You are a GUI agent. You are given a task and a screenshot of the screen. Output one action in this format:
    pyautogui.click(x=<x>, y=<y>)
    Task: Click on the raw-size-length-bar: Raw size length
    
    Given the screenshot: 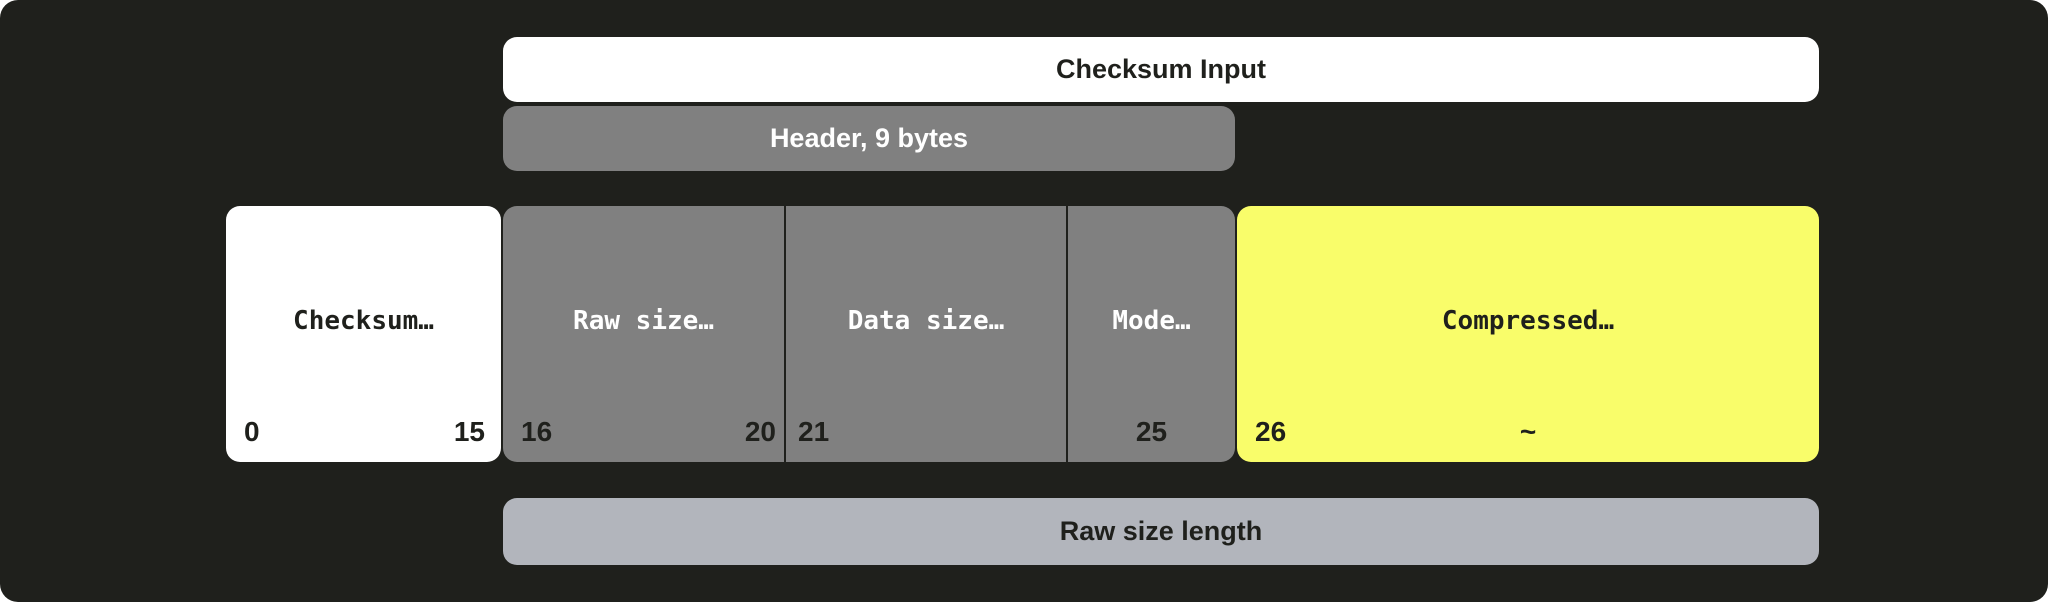 What is the action you would take?
    pyautogui.click(x=1161, y=531)
    